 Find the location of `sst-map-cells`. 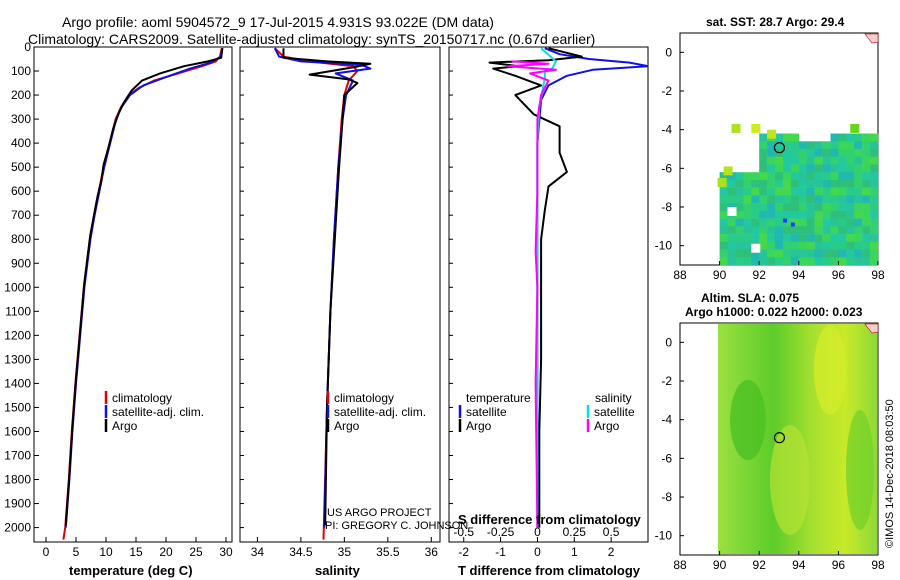

sst-map-cells is located at coordinates (798, 194).